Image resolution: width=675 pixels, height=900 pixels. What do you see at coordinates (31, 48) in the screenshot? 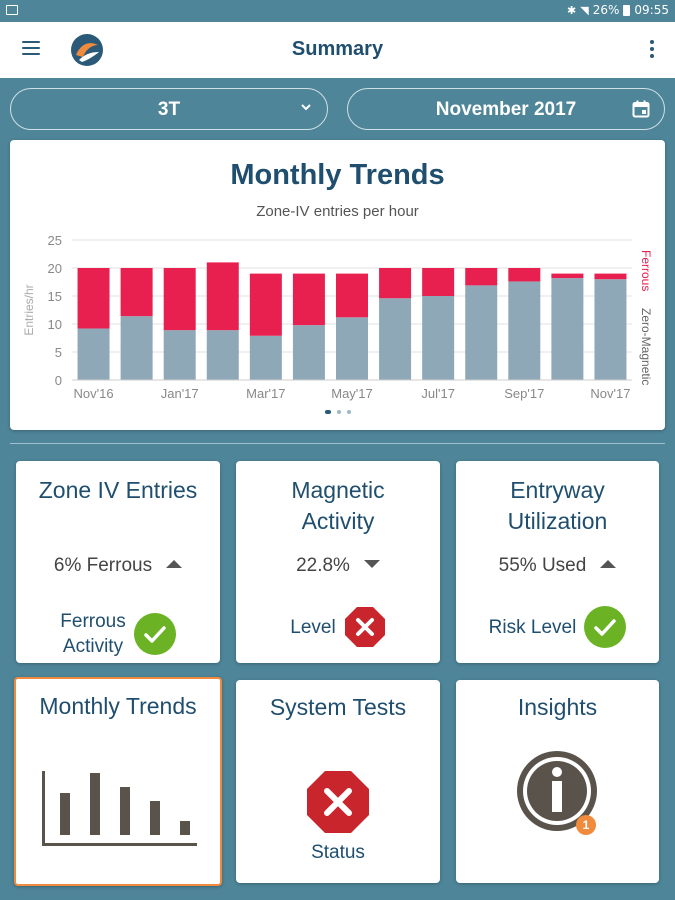
I see `hamburger-menu-icon` at bounding box center [31, 48].